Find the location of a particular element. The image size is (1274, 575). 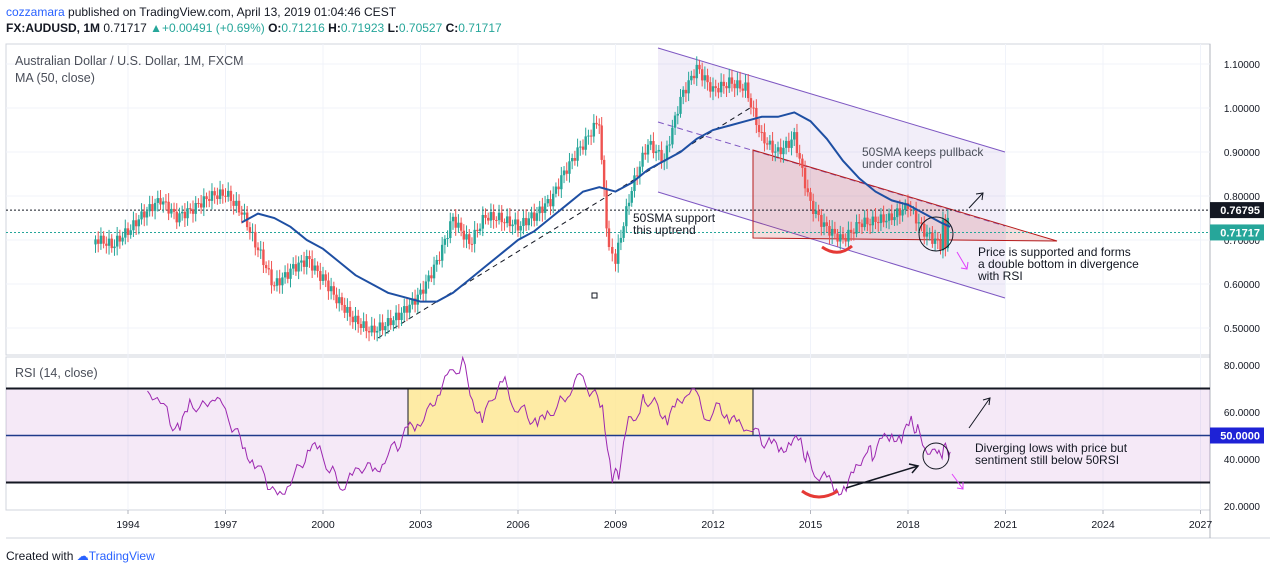

author-link: cozzamara is located at coordinates (35, 12).